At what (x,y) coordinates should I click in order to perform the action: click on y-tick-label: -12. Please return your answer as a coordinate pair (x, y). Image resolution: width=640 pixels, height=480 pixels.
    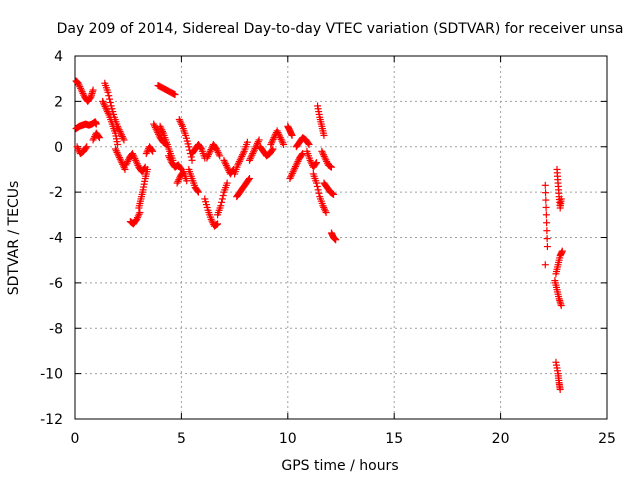
    Looking at the image, I should click on (51, 420).